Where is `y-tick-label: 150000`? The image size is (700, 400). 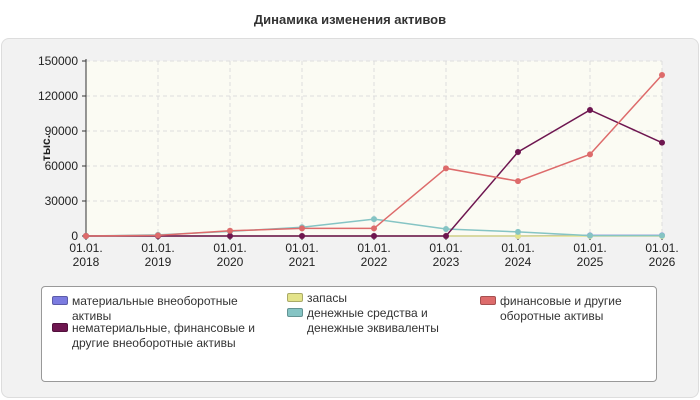 y-tick-label: 150000 is located at coordinates (58, 61).